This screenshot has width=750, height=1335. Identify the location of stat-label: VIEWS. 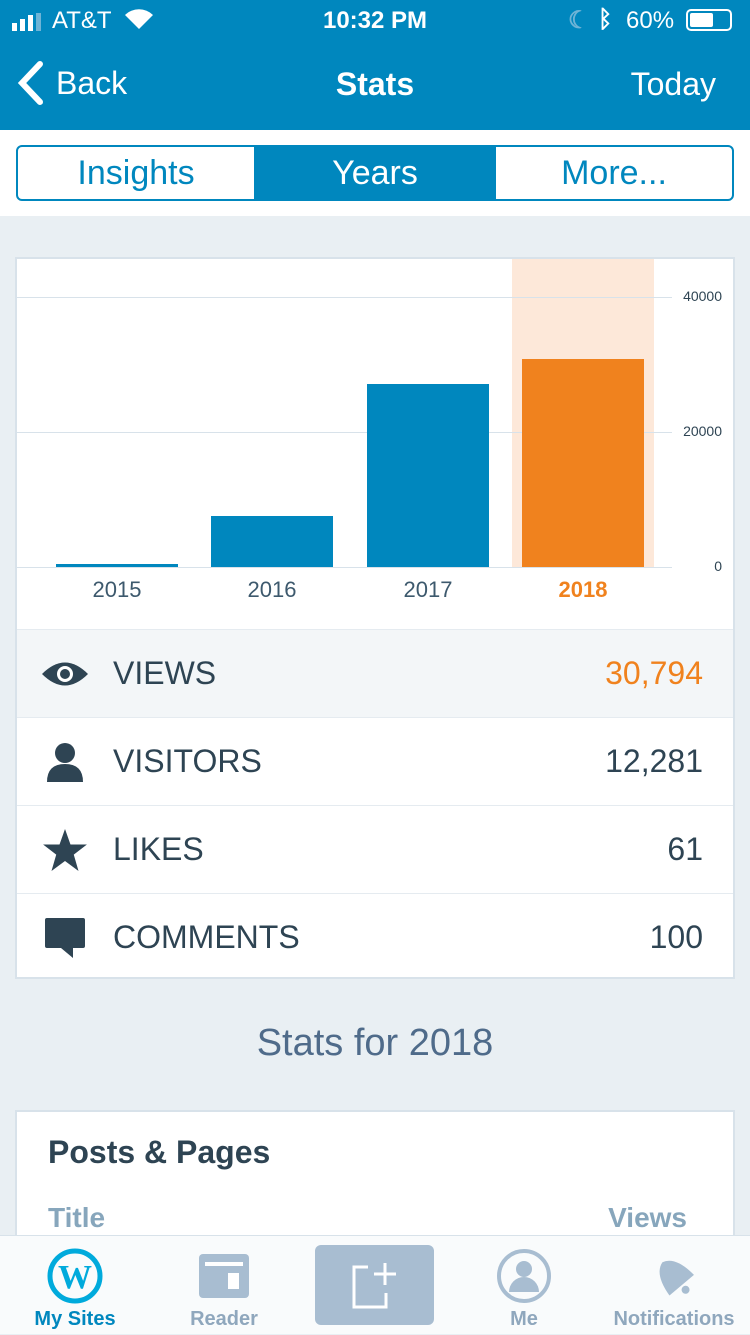
(165, 673).